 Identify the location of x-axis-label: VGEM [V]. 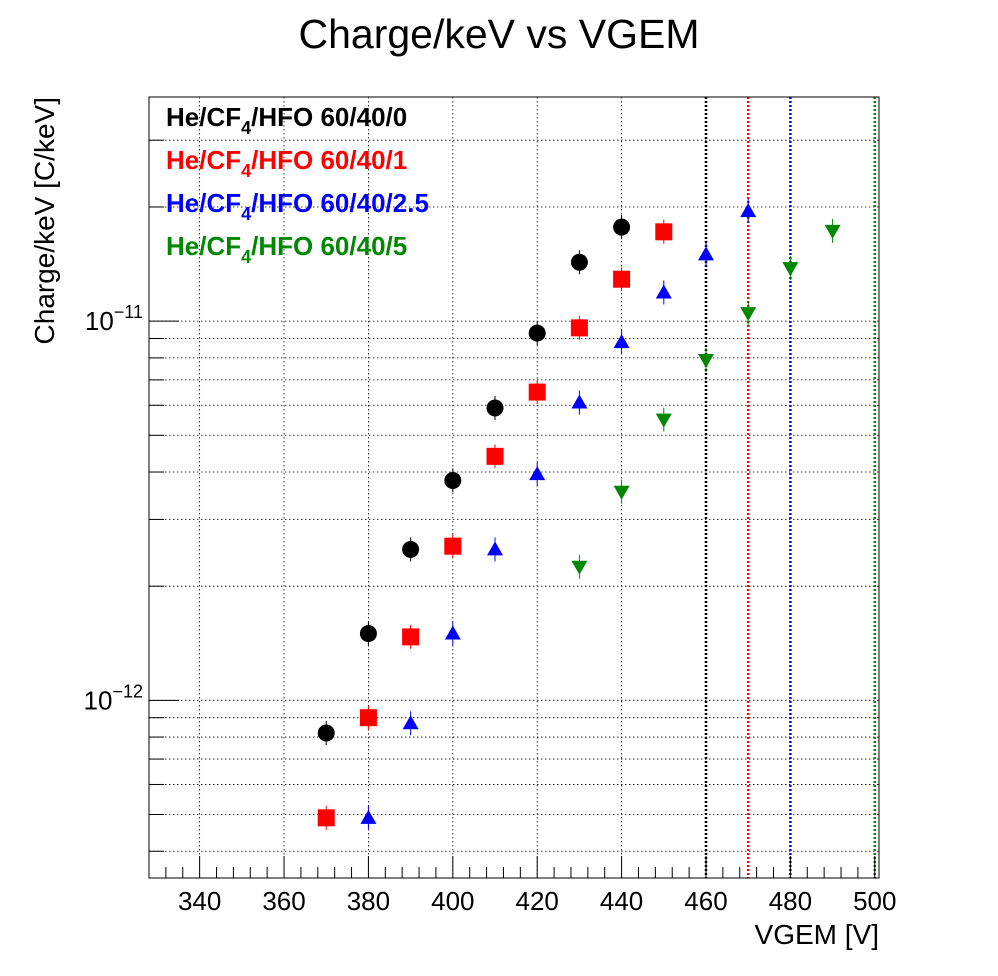
(817, 934).